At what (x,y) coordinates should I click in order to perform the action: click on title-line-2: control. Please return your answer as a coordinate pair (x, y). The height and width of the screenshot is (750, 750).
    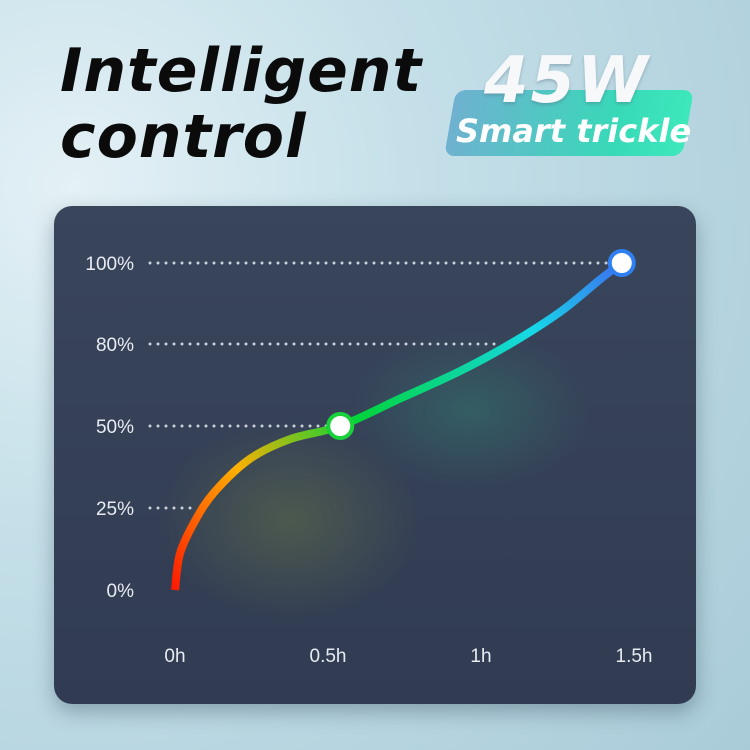
    Looking at the image, I should click on (183, 137).